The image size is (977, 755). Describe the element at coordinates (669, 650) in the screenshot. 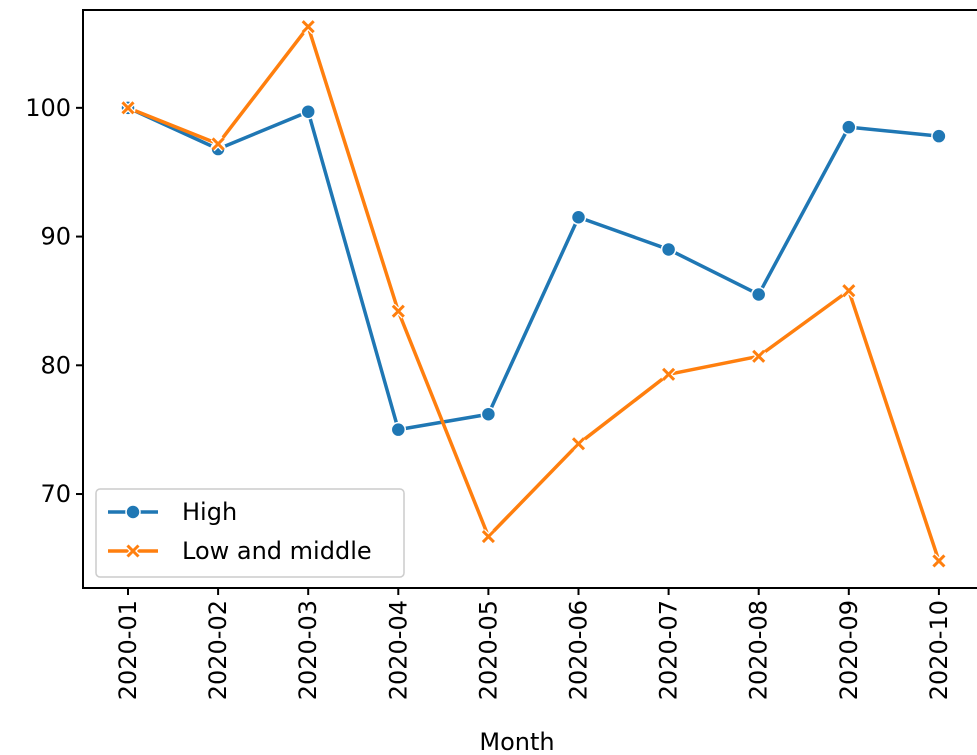

I see `x-tick-label: 2020-07` at that location.